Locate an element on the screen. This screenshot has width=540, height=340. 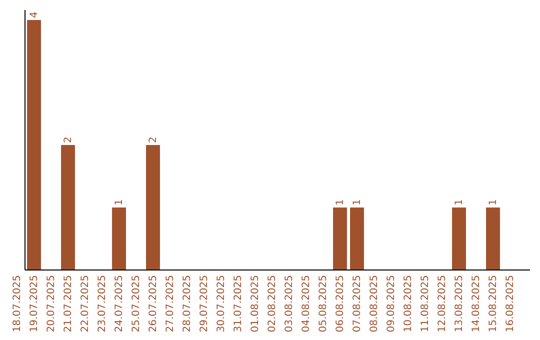
x-tick-label: 13.08.2025 is located at coordinates (459, 303).